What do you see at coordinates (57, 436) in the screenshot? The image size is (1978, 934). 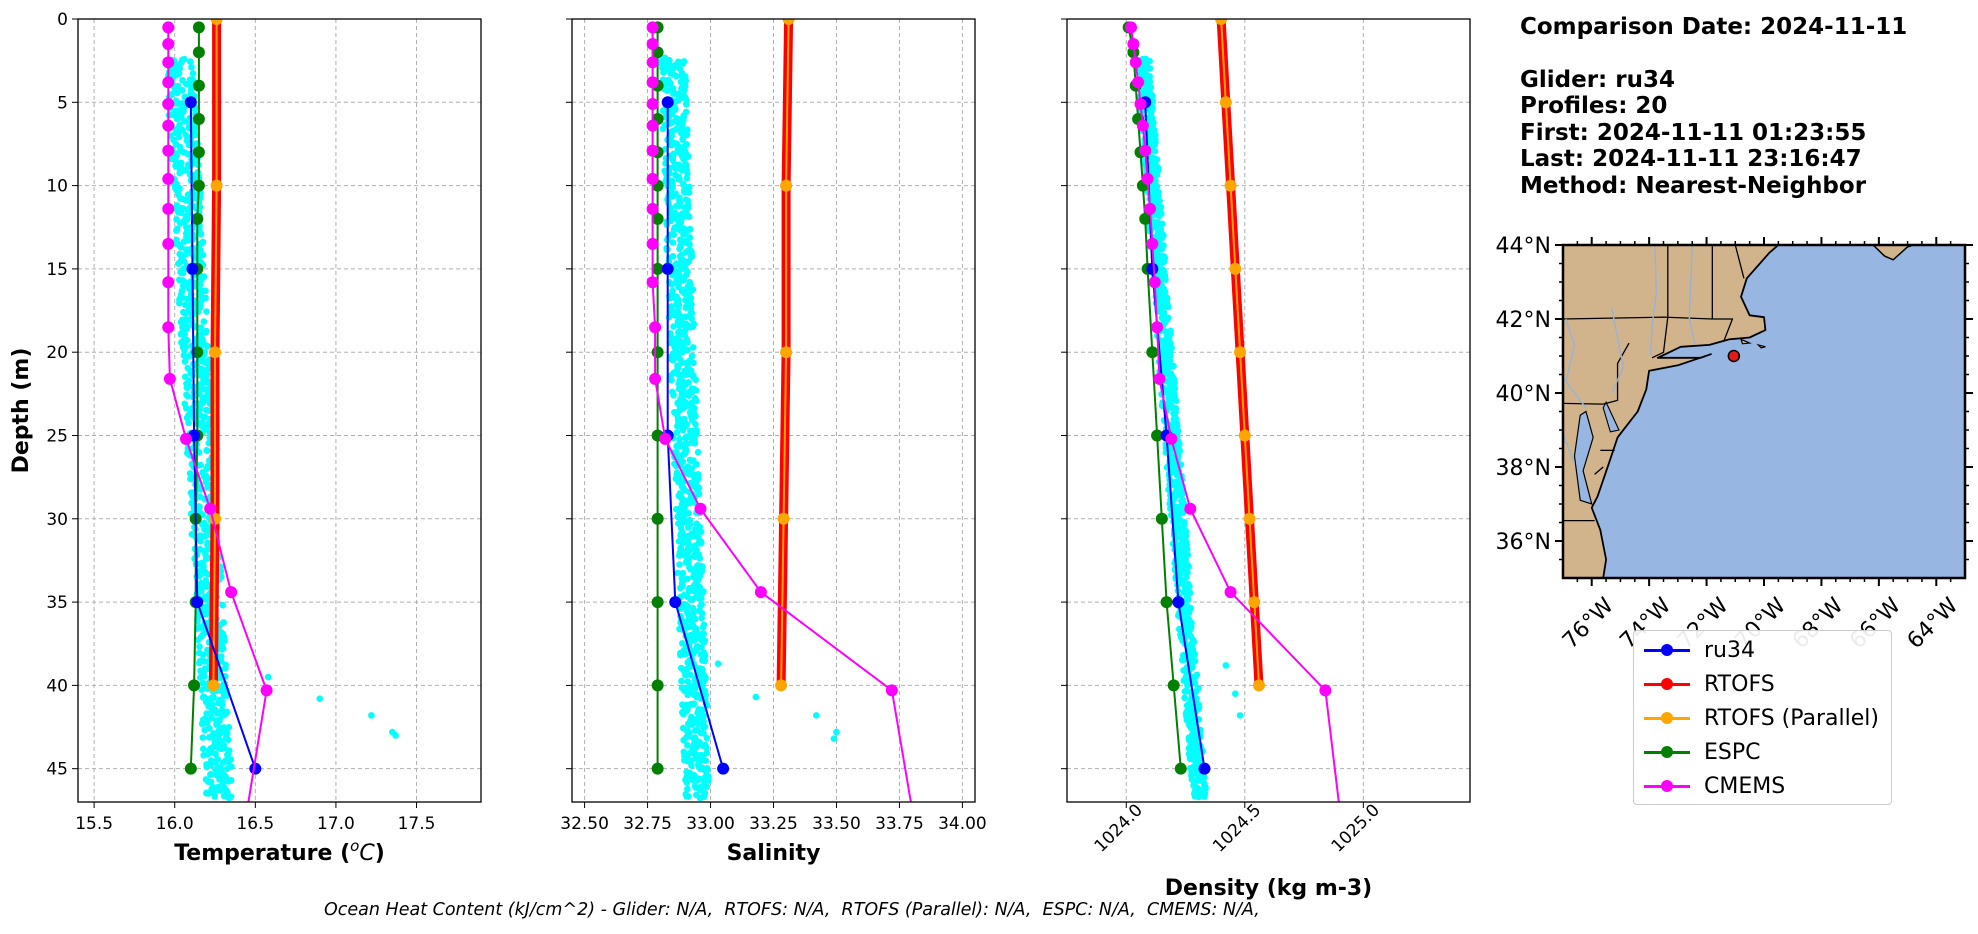 I see `y-tick-label: 25` at bounding box center [57, 436].